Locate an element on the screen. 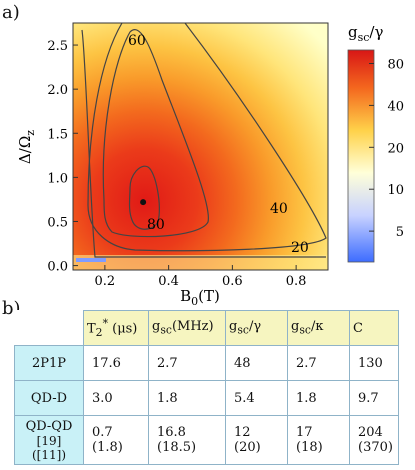 The height and width of the screenshot is (470, 415). table-cell: 9.7 is located at coordinates (374, 398).